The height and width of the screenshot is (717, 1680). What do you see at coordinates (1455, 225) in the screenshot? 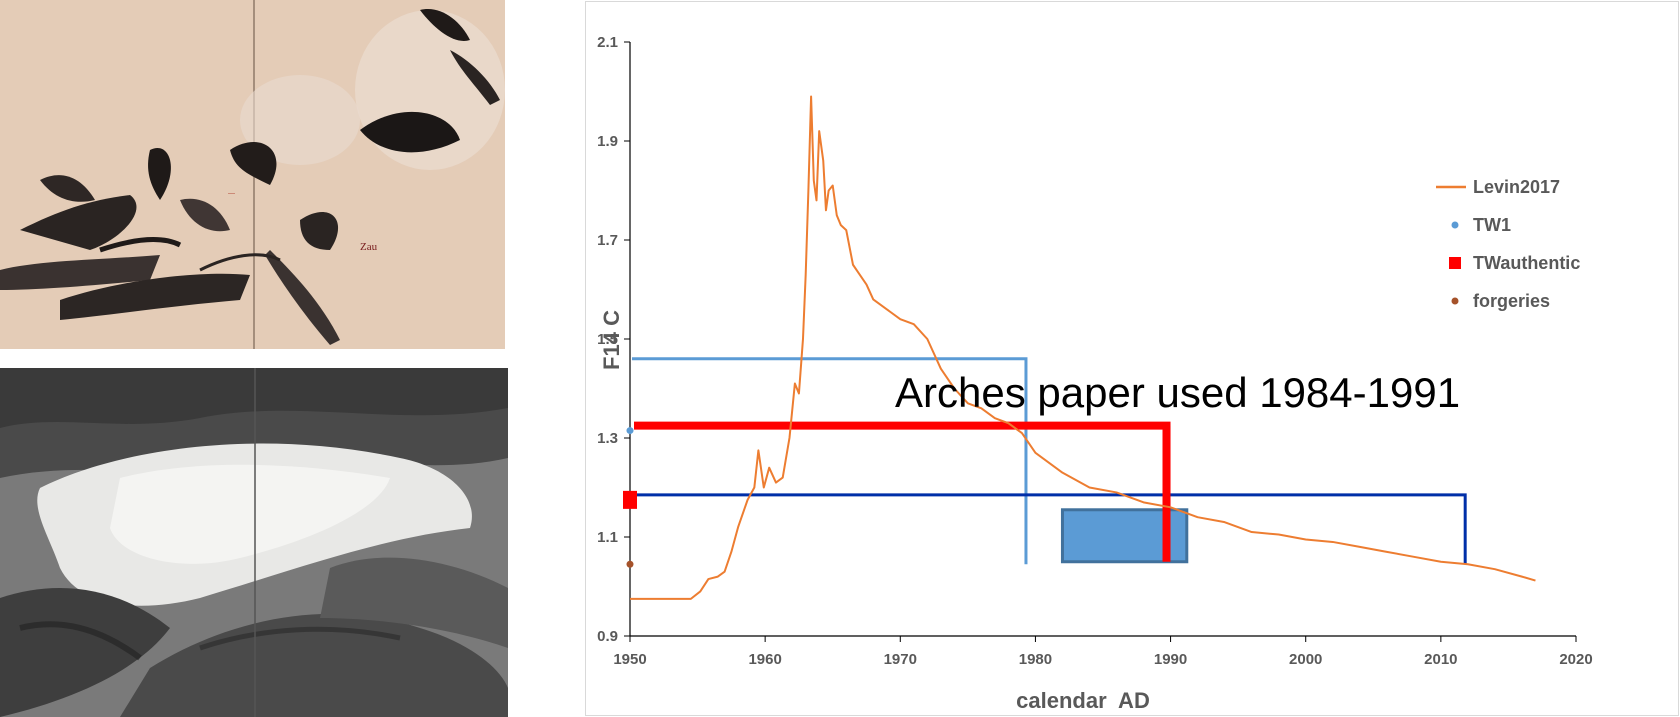
I see `legend-swatch-TW1` at bounding box center [1455, 225].